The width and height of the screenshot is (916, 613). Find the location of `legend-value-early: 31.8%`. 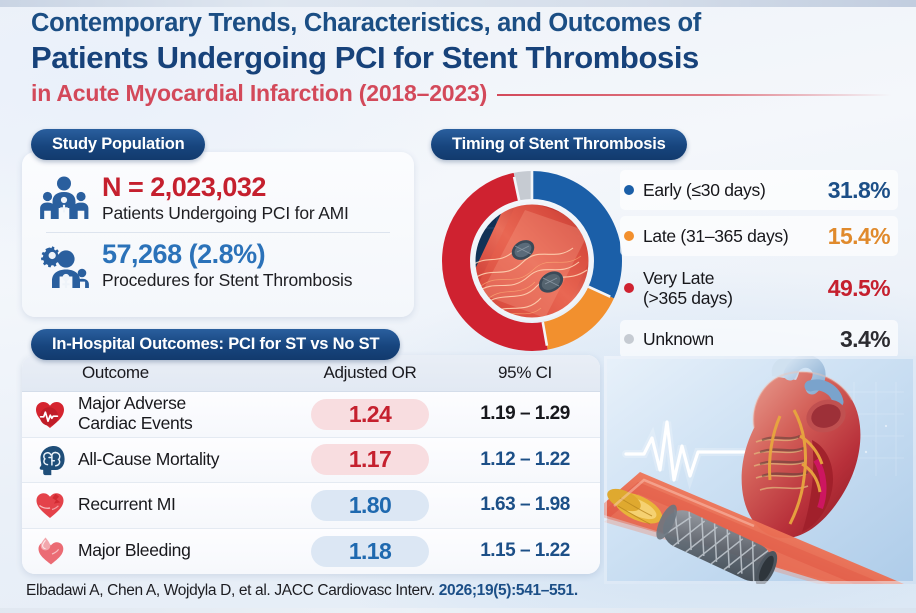

legend-value-early: 31.8% is located at coordinates (859, 189).